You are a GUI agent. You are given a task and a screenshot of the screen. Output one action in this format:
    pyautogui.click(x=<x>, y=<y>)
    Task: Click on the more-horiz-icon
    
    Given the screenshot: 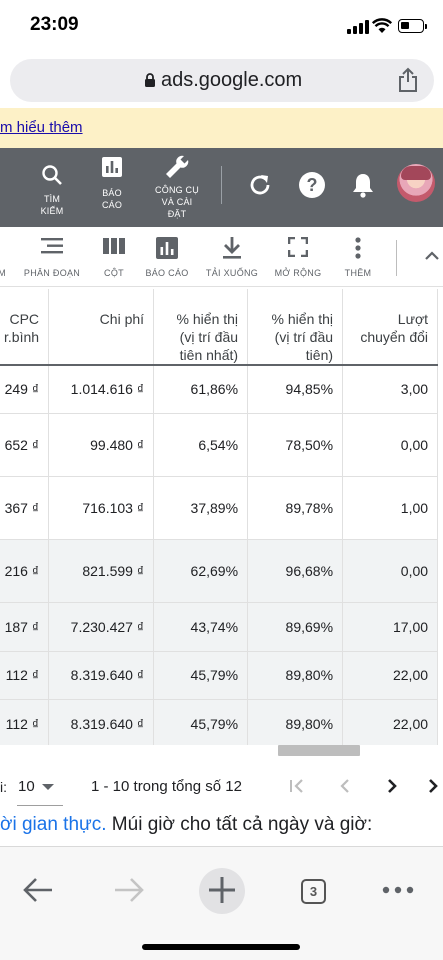 What is the action you would take?
    pyautogui.click(x=398, y=890)
    